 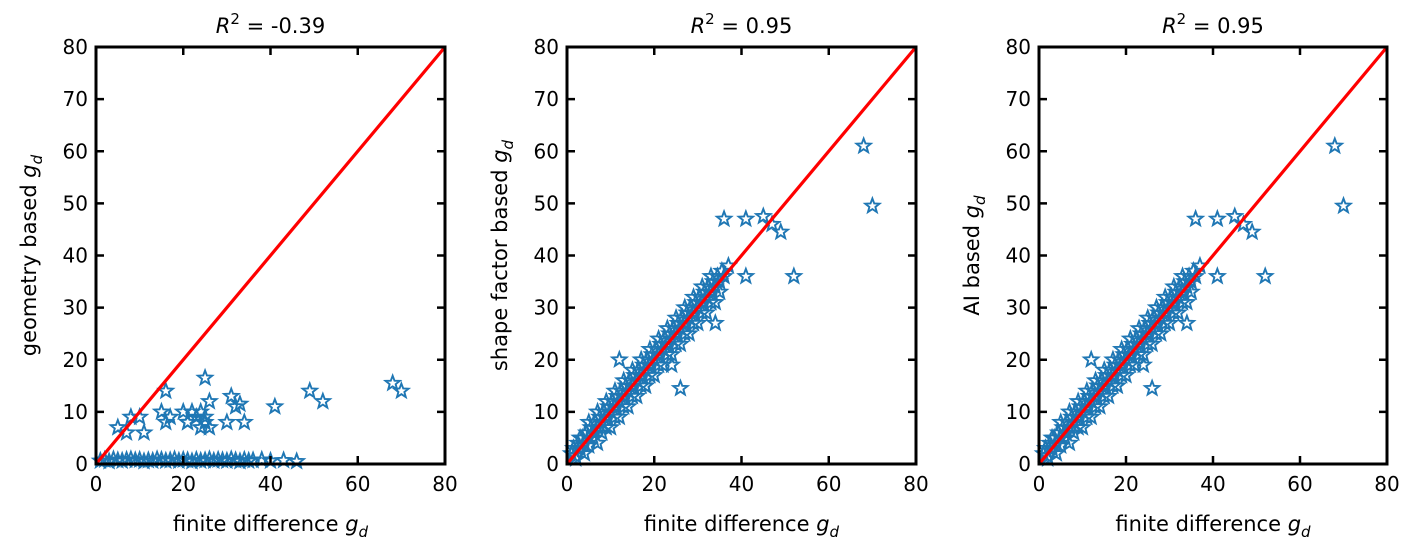 I want to click on y-tick-label: 10, so click(x=546, y=412).